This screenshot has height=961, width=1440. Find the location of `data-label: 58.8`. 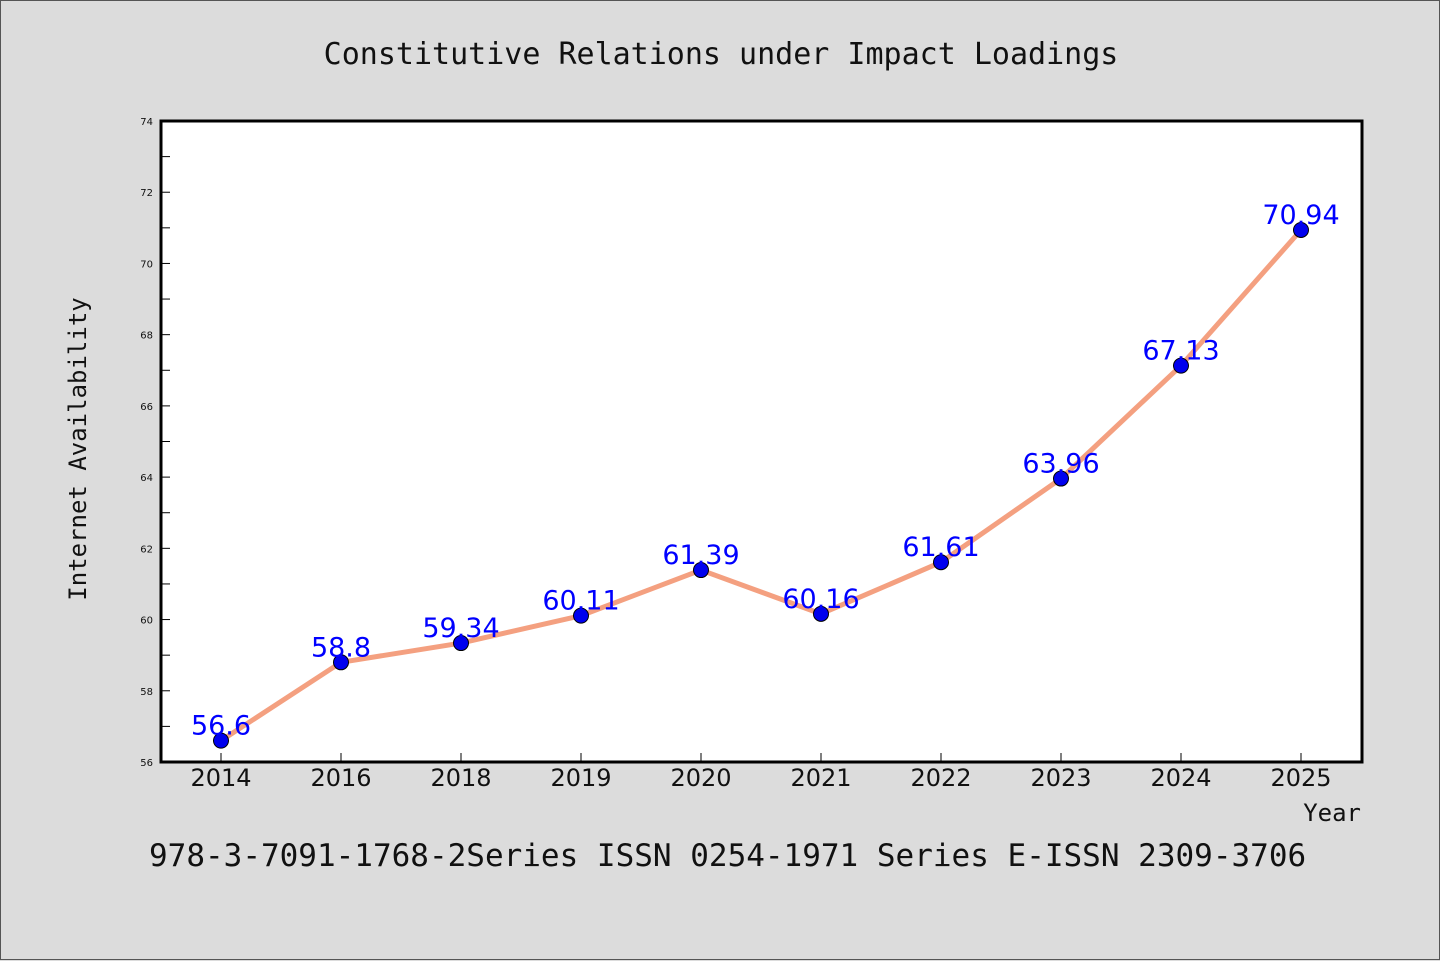

data-label: 58.8 is located at coordinates (341, 647).